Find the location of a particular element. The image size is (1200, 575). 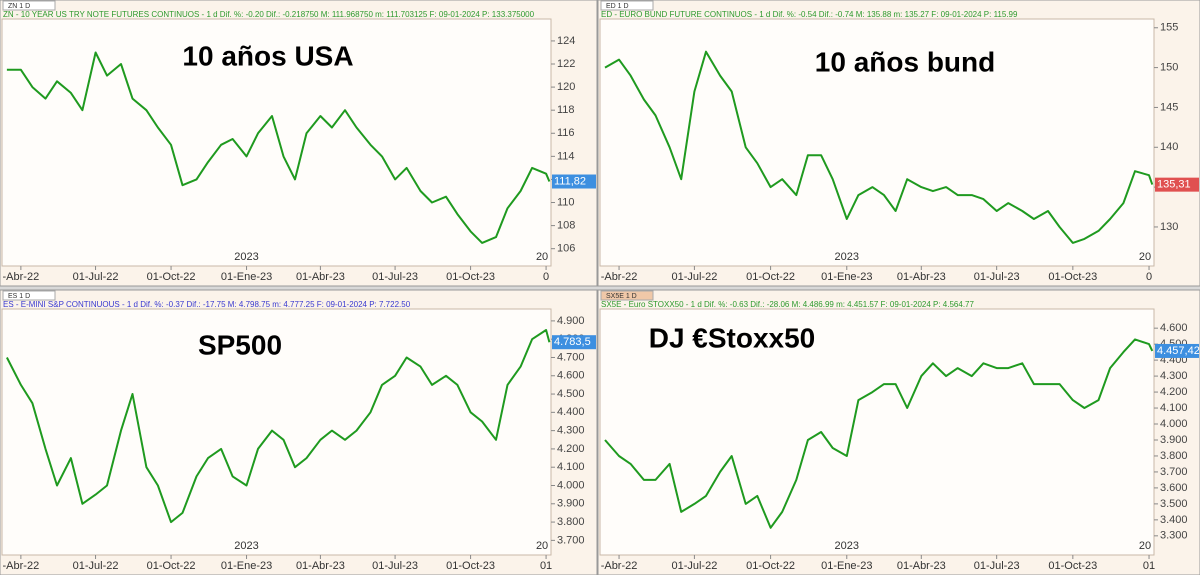

last-price-label: 135,31 is located at coordinates (1174, 185).